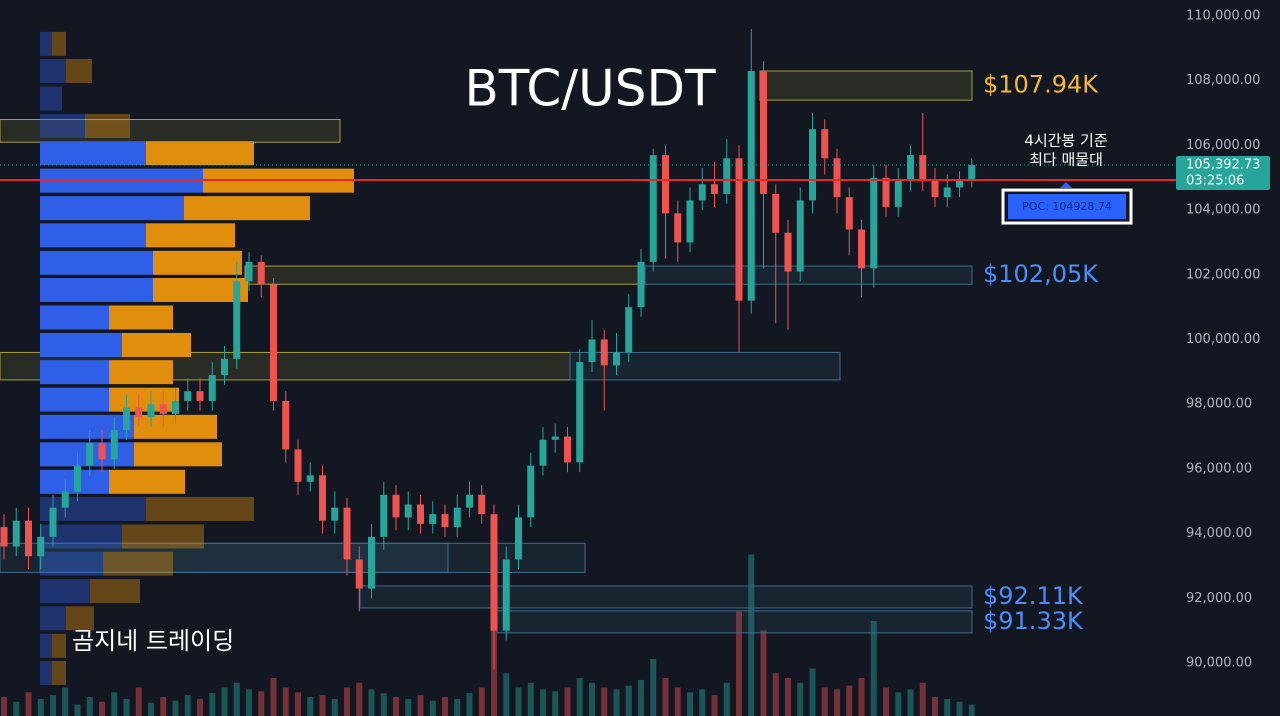 The width and height of the screenshot is (1280, 716). Describe the element at coordinates (1219, 468) in the screenshot. I see `y-tick-label: 96,000.00` at that location.